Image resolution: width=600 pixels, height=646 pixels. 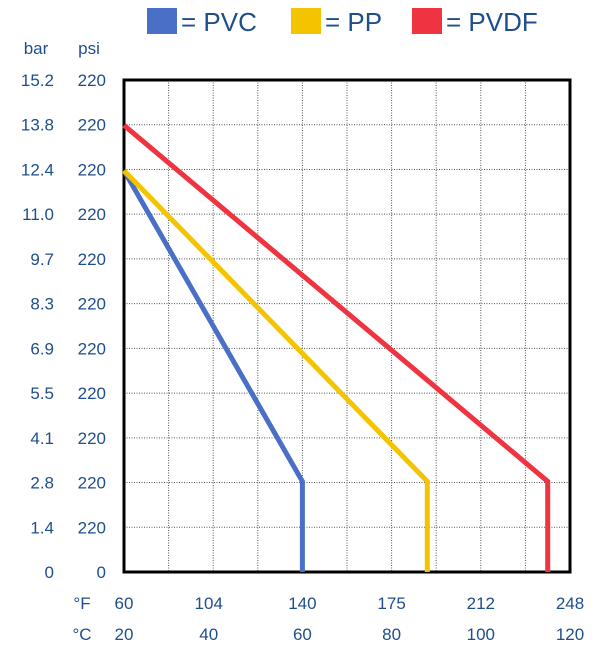 I want to click on y-tick-bar: 11.0, so click(x=38, y=214).